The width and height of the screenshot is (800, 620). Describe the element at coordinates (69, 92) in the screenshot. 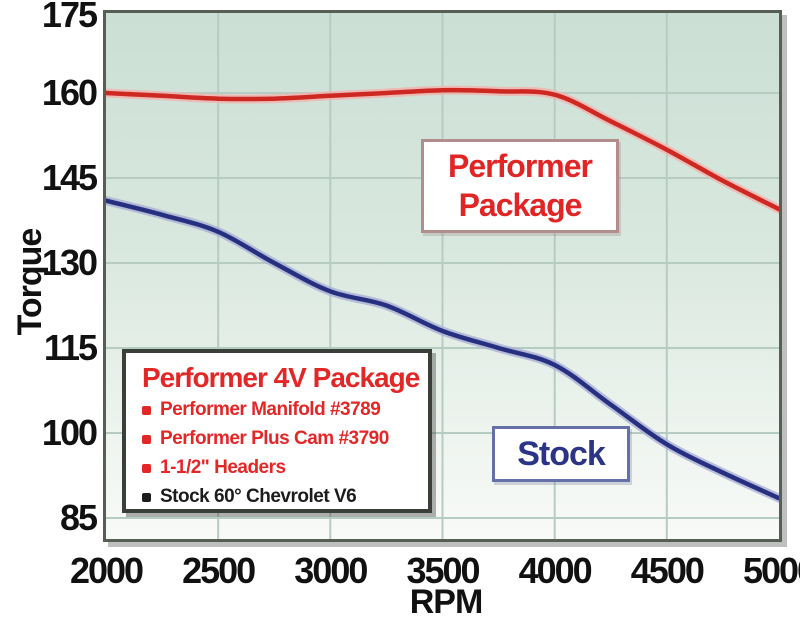

I see `y-tick-160: 160` at that location.